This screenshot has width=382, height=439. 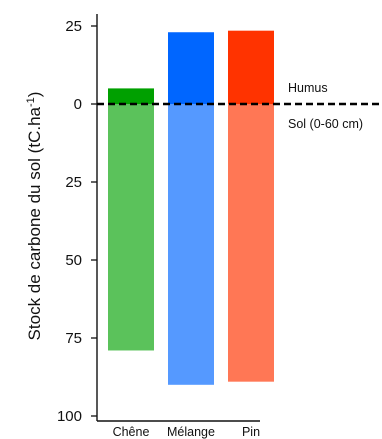 I want to click on y-tick-label: 50, so click(x=73, y=260).